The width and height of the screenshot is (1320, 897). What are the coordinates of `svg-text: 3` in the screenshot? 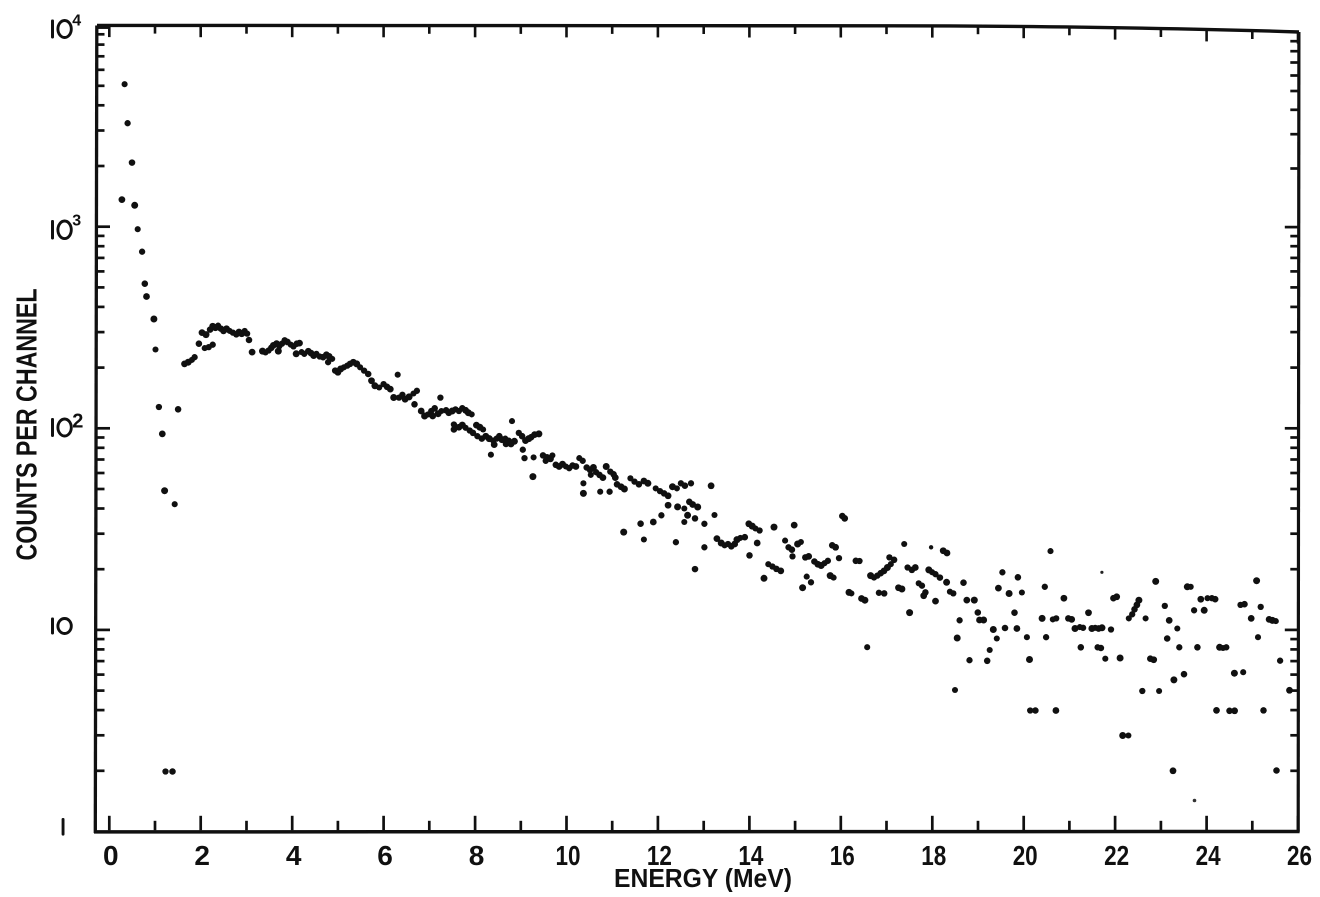 It's located at (76, 221).